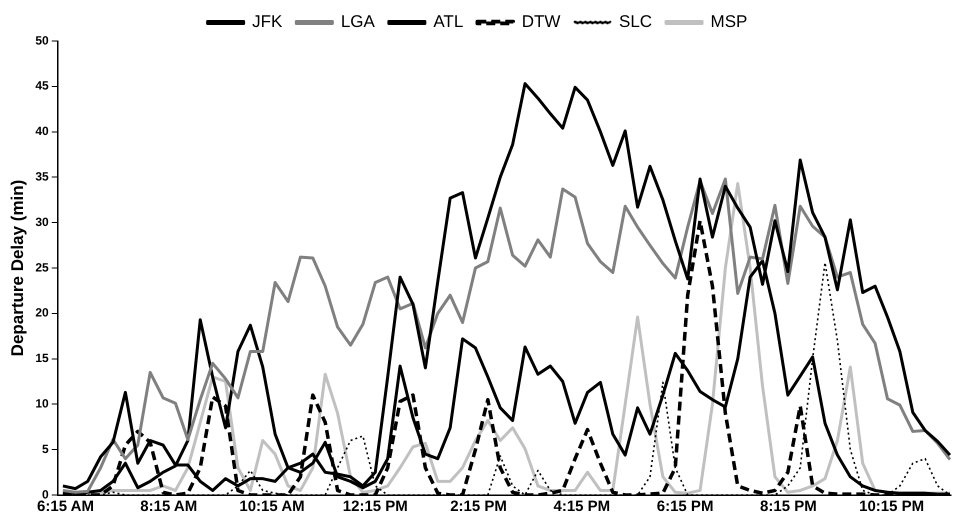 This screenshot has width=953, height=523. I want to click on y-tick-label: 10, so click(42, 403).